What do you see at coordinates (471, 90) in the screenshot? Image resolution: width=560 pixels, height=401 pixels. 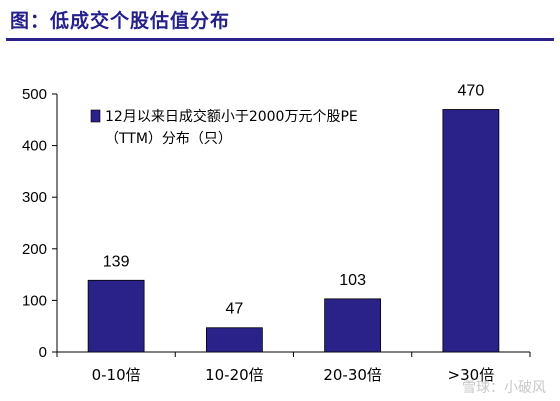 I see `data-label: 470` at bounding box center [471, 90].